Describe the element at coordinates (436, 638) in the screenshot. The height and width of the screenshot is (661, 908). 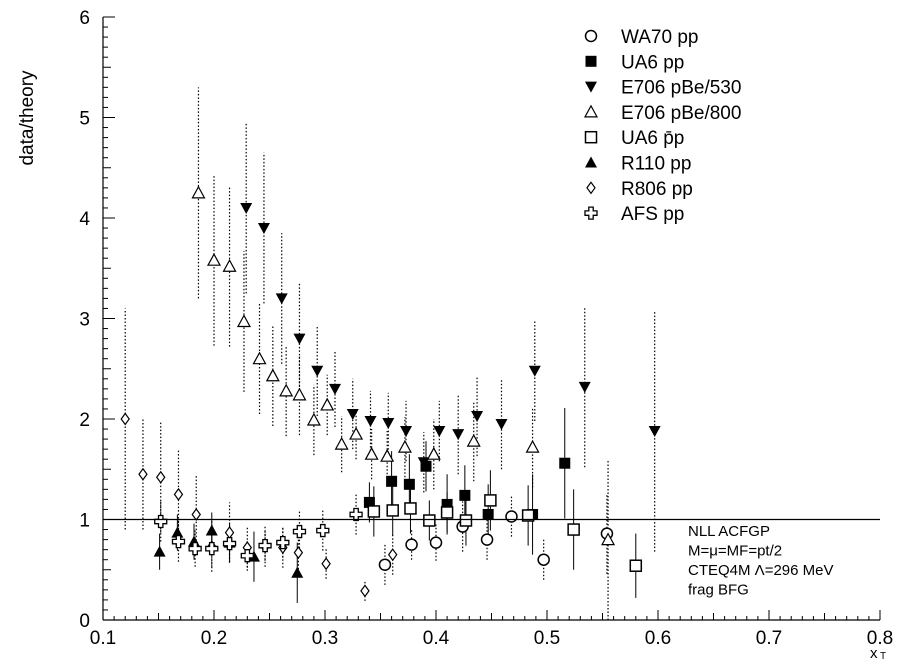
I see `x-tick-label: 0.4` at that location.